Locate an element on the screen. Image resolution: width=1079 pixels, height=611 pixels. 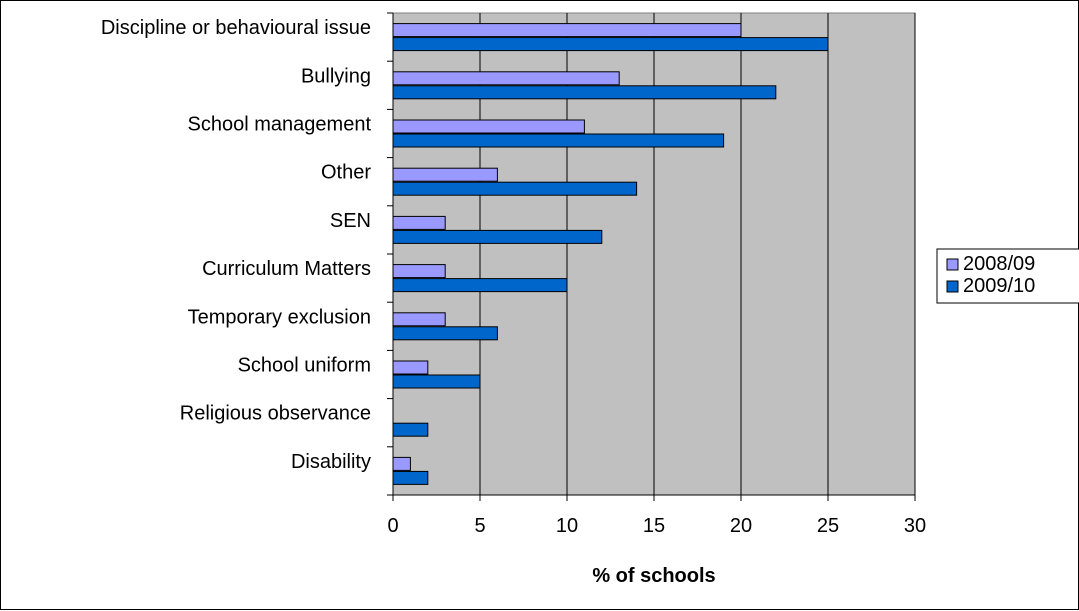
category-label: SEN is located at coordinates (350, 221).